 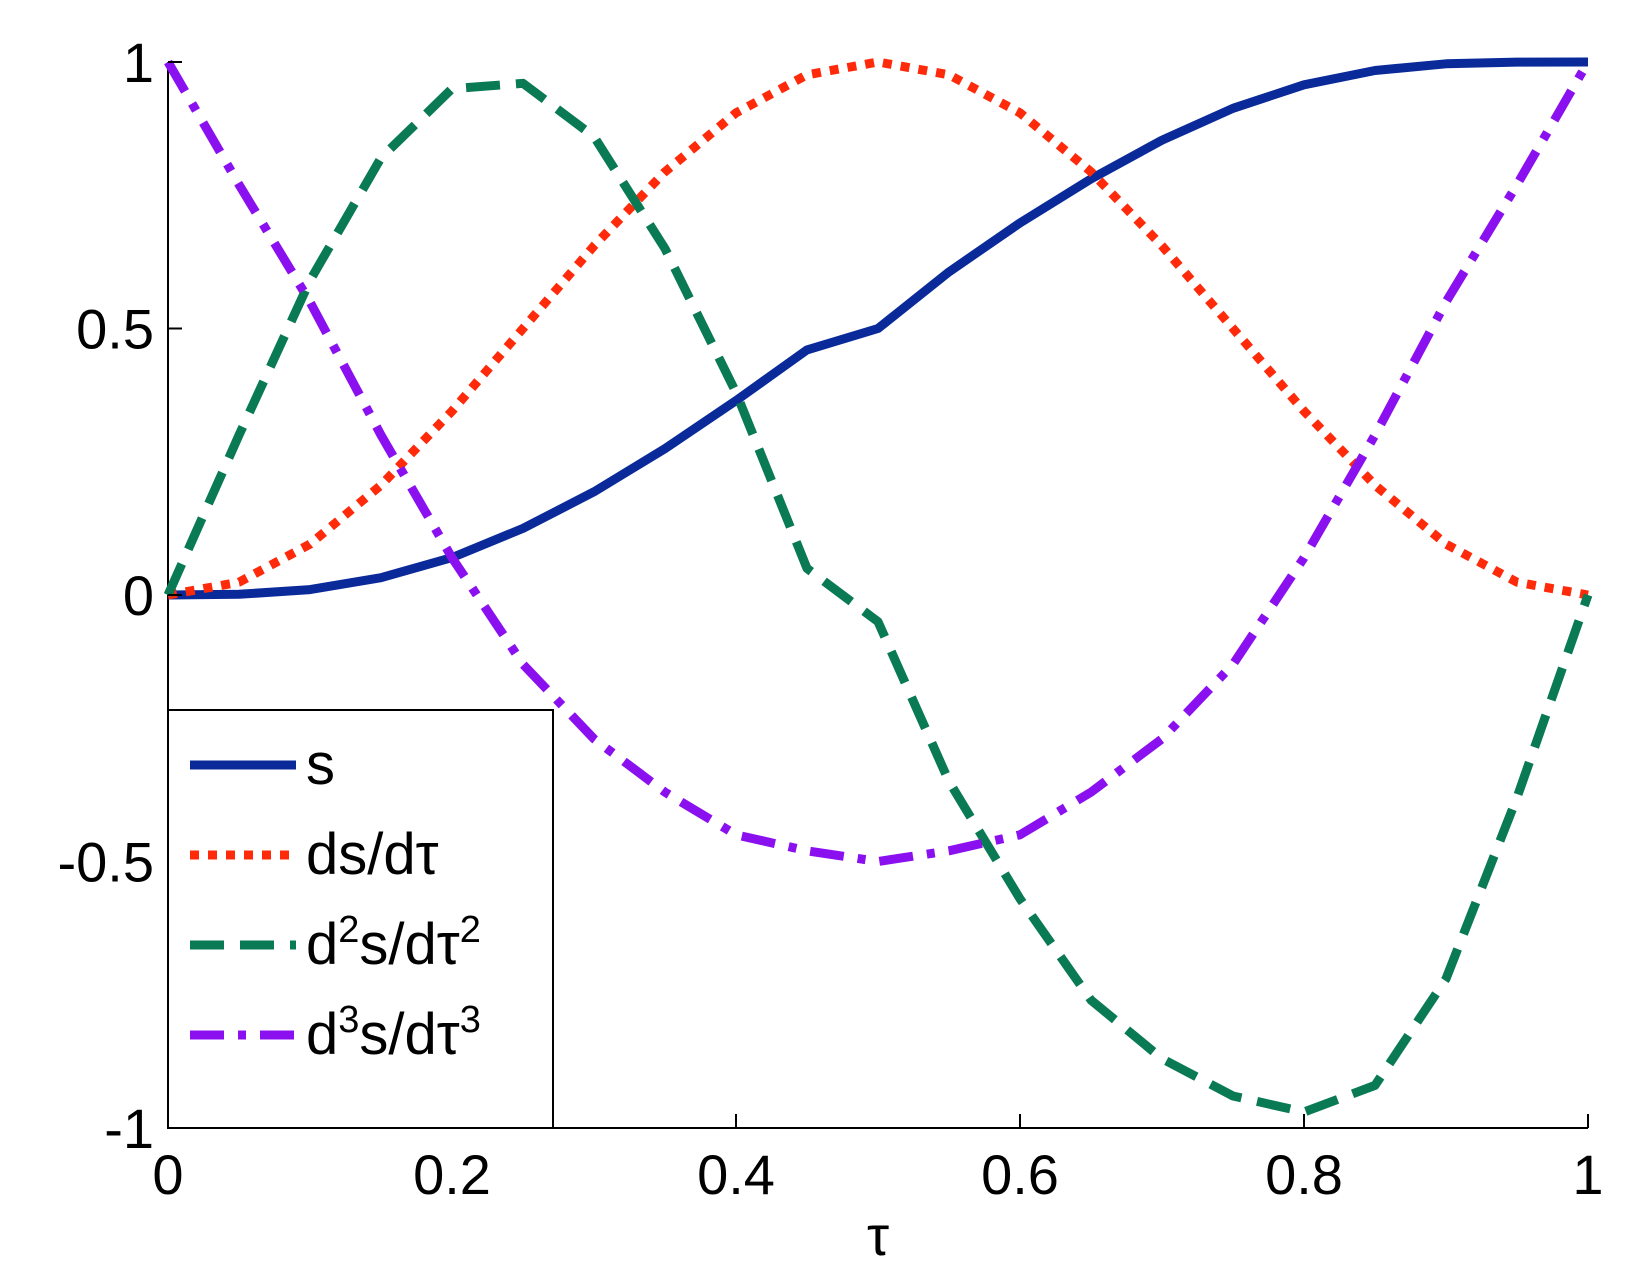 What do you see at coordinates (106, 862) in the screenshot?
I see `y-tick-label: -0.5` at bounding box center [106, 862].